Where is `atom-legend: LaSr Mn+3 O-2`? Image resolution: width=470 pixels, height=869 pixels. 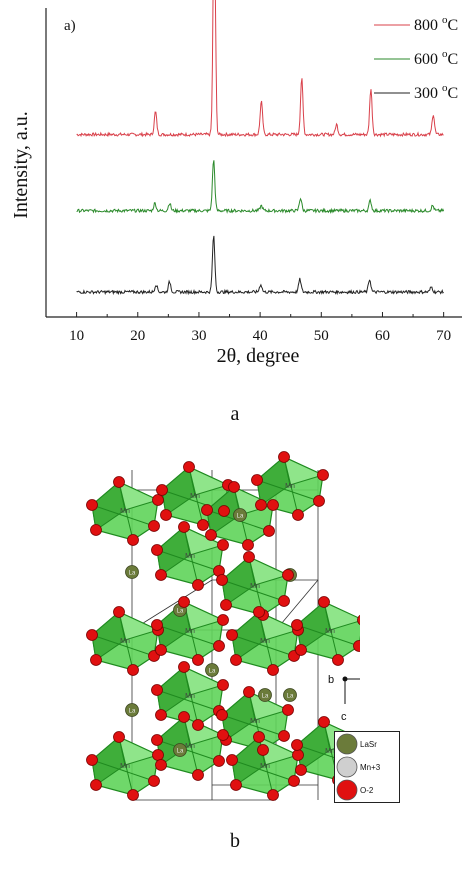
atom-legend: LaSr Mn+3 O-2 is located at coordinates (367, 767).